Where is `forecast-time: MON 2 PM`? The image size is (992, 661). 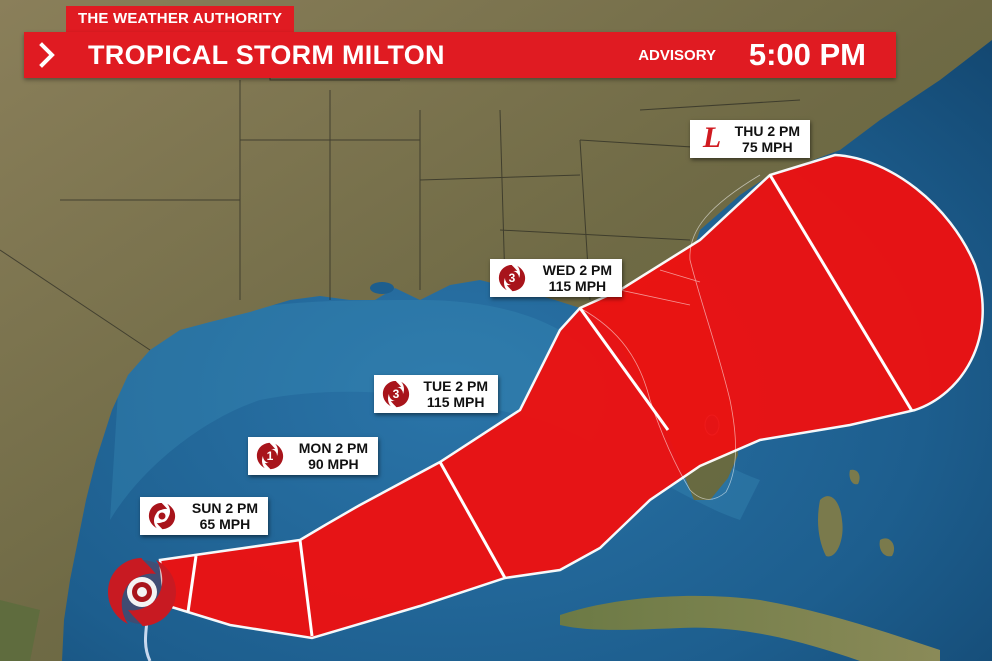
forecast-time: MON 2 PM is located at coordinates (333, 448).